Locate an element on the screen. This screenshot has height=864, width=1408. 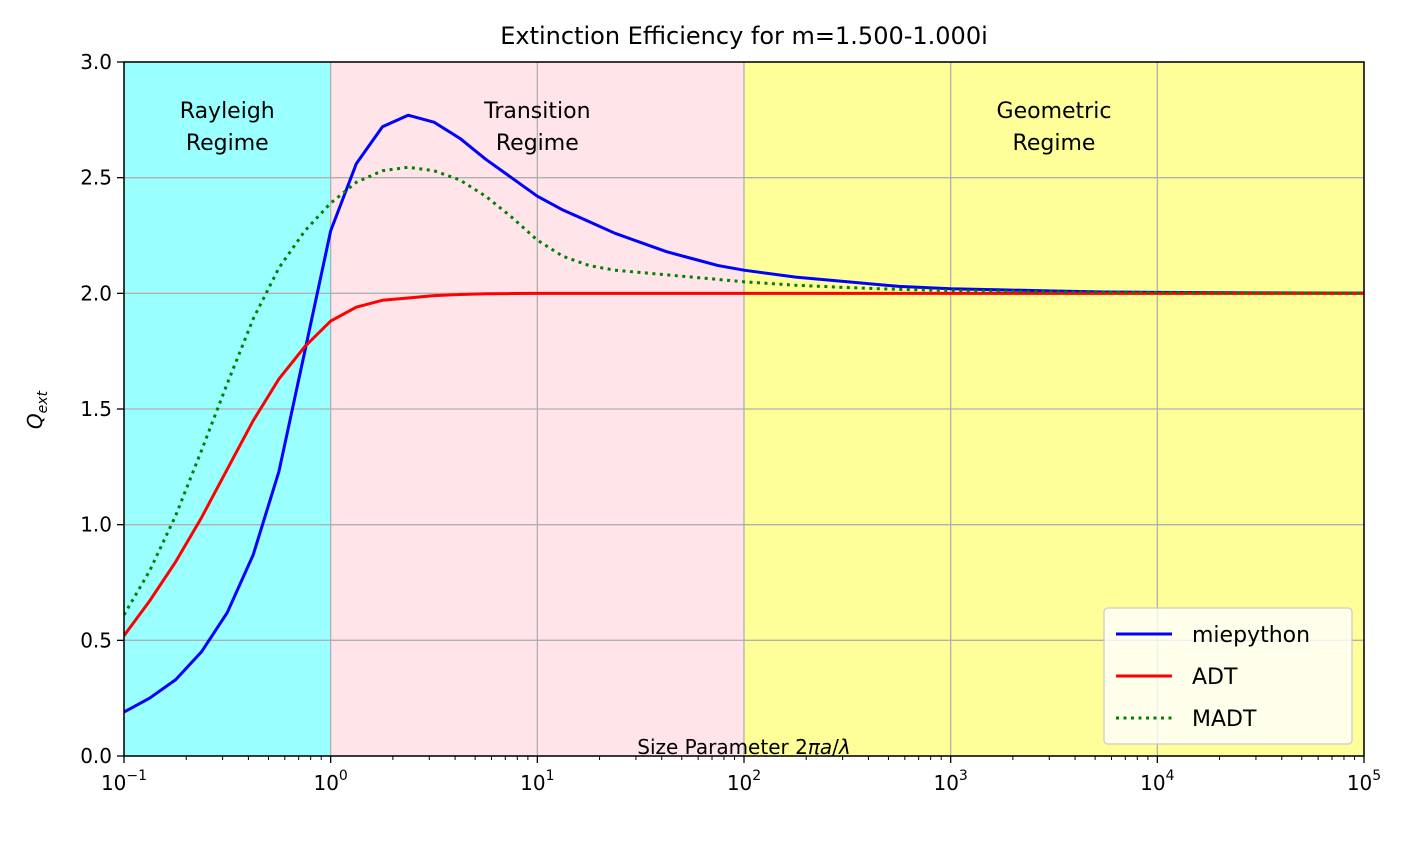
x-tick-exponent: 4 is located at coordinates (1170, 776).